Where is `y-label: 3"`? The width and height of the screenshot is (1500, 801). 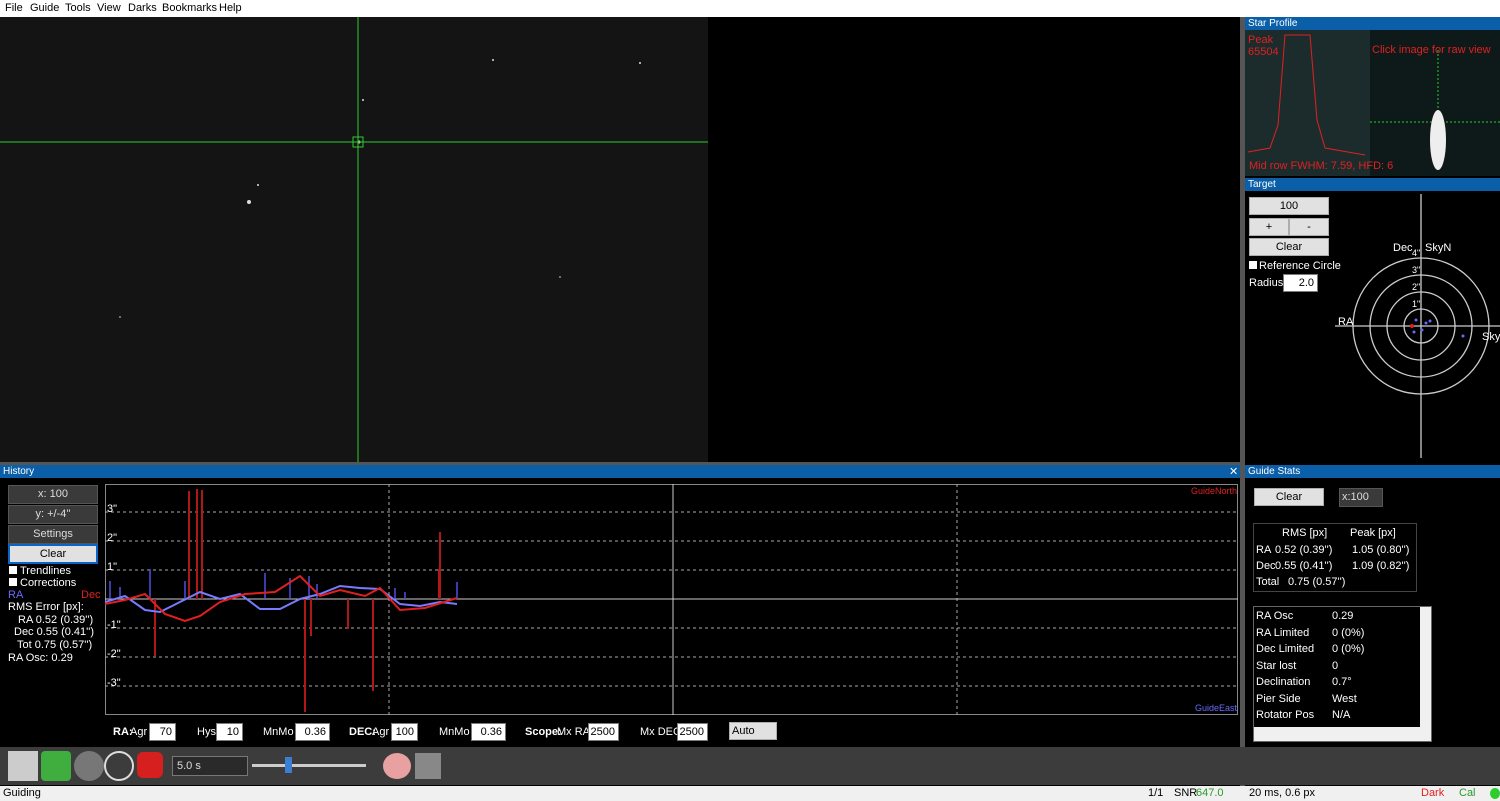 y-label: 3" is located at coordinates (112, 509).